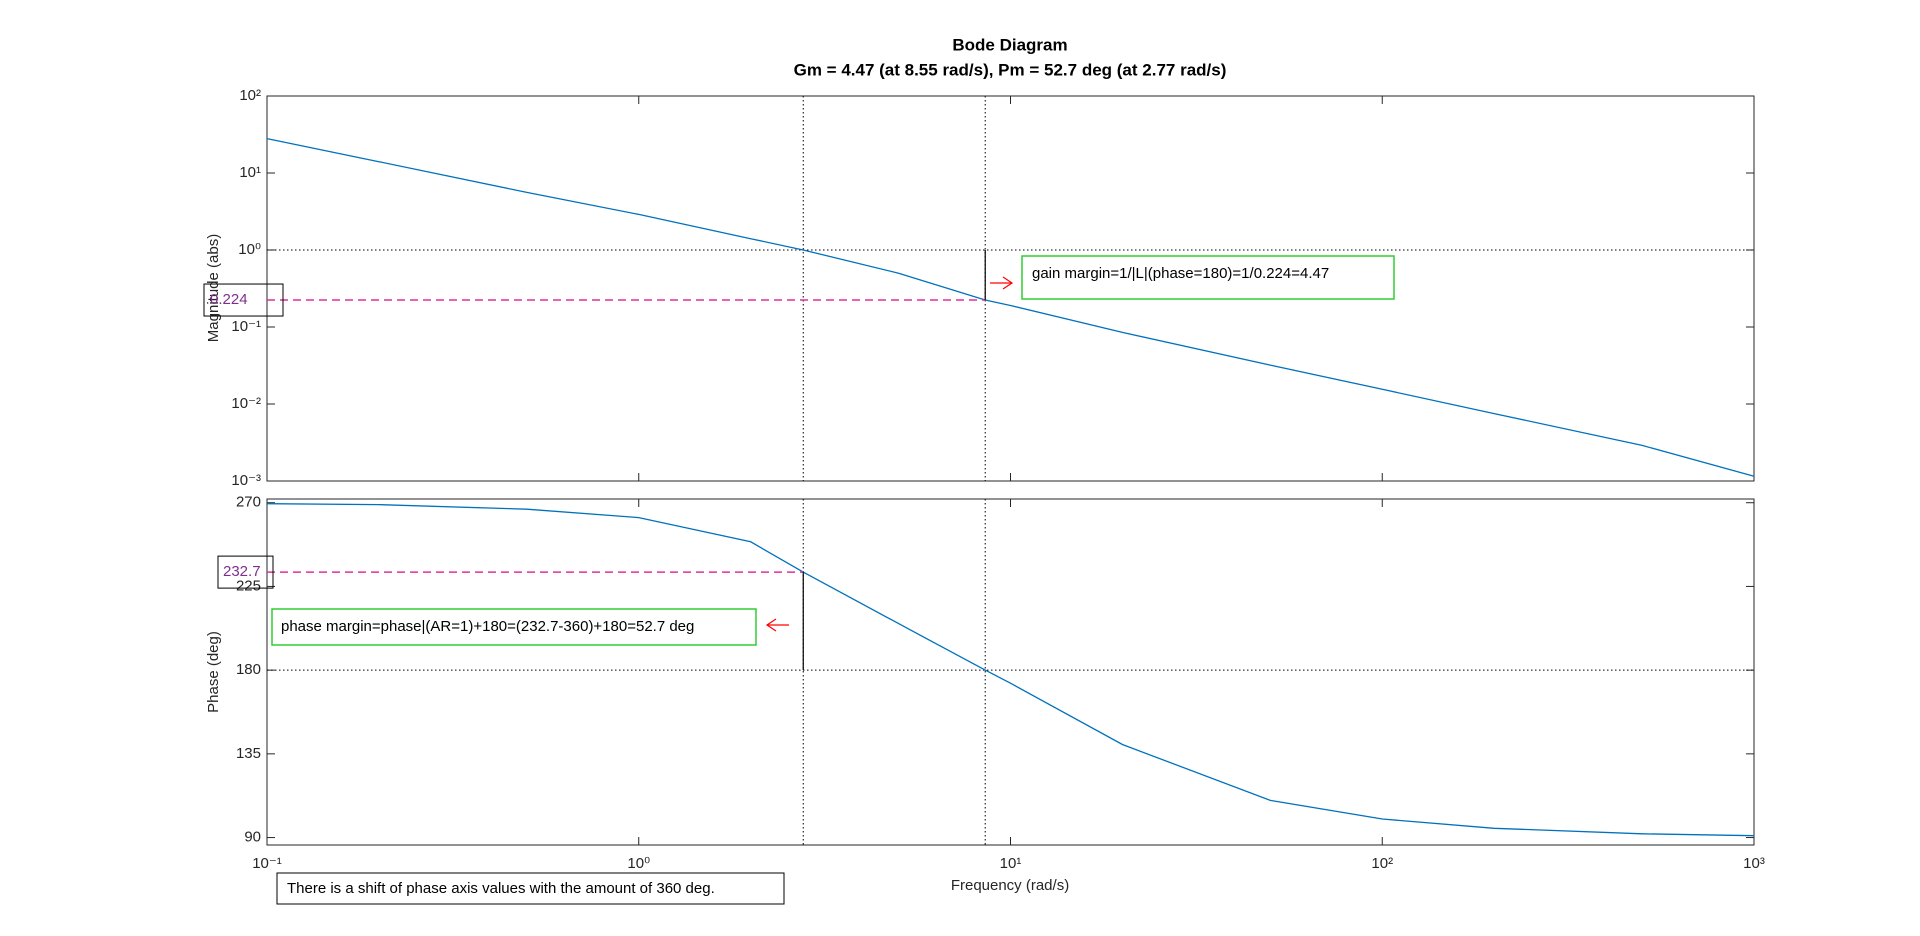 The width and height of the screenshot is (1920, 936). Describe the element at coordinates (248, 502) in the screenshot. I see `y-tick-label: 270` at that location.